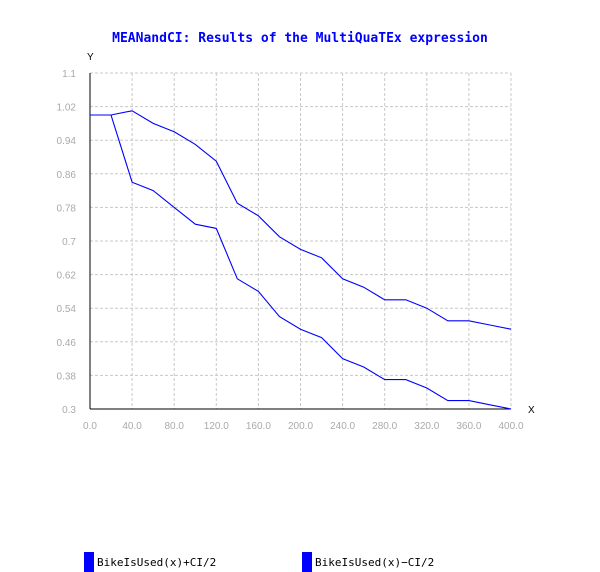 The height and width of the screenshot is (572, 600). What do you see at coordinates (157, 562) in the screenshot?
I see `legend-label: BikeIsUsed(x)+CI/2` at bounding box center [157, 562].